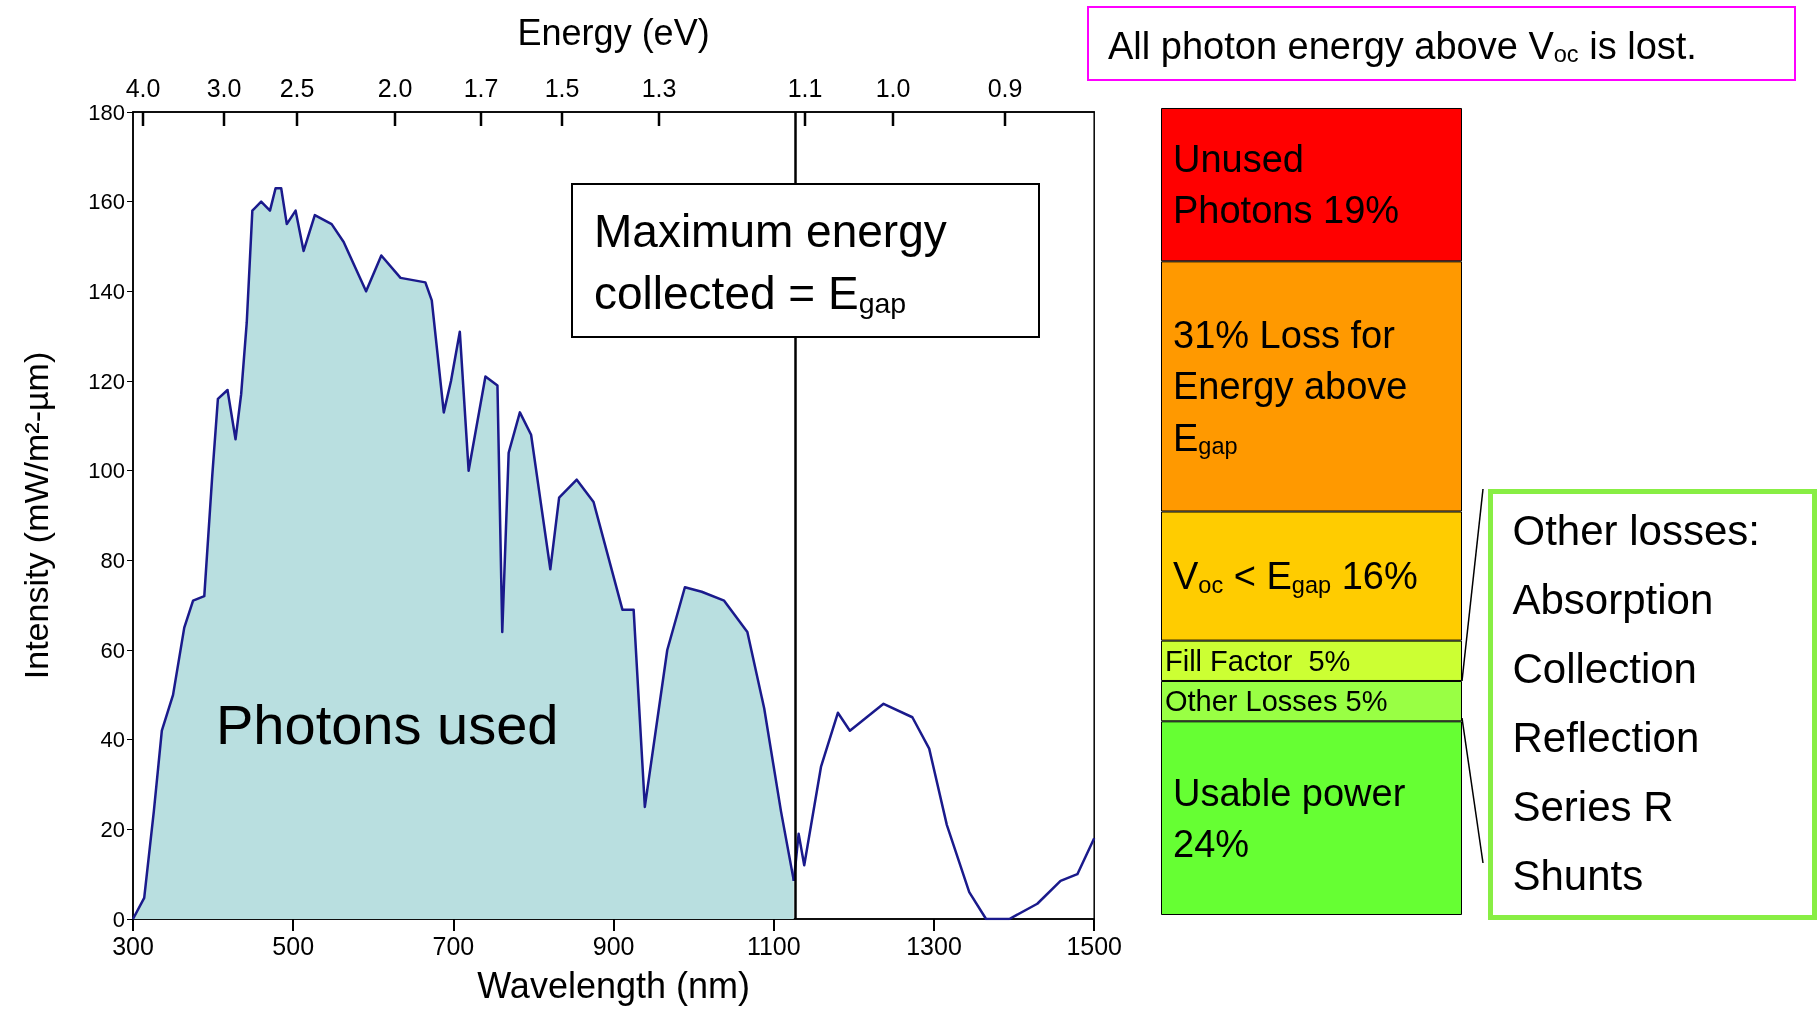 Image resolution: width=1817 pixels, height=1023 pixels. What do you see at coordinates (106, 202) in the screenshot?
I see `y-tick-label: 160` at bounding box center [106, 202].